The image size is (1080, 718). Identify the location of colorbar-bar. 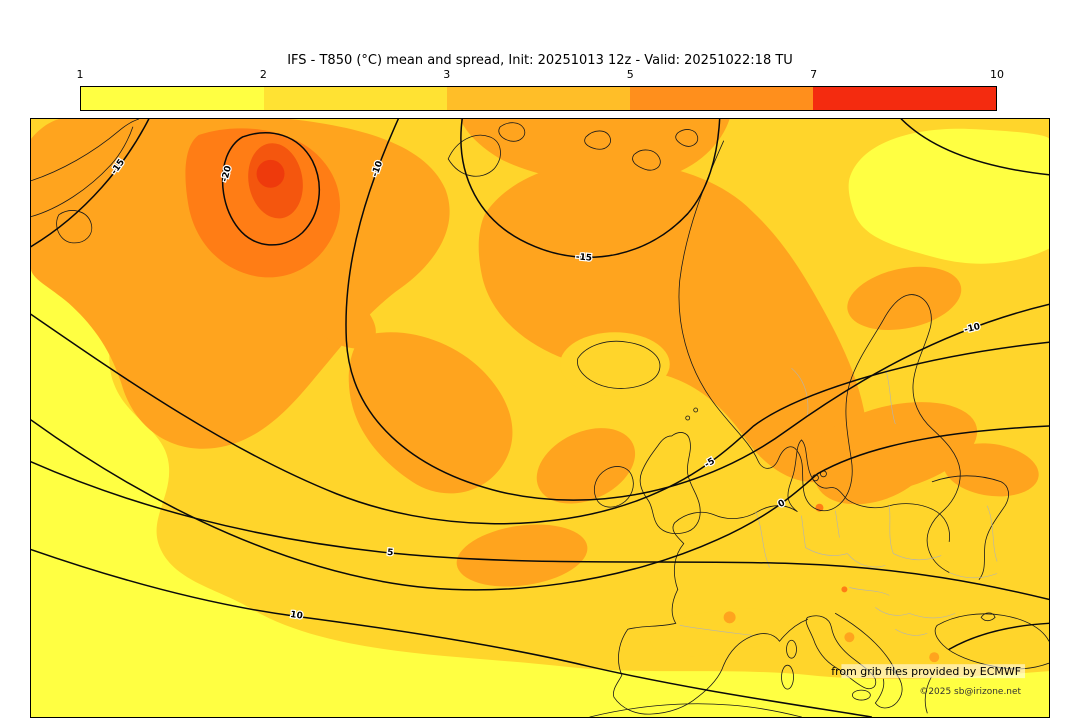
(538, 98).